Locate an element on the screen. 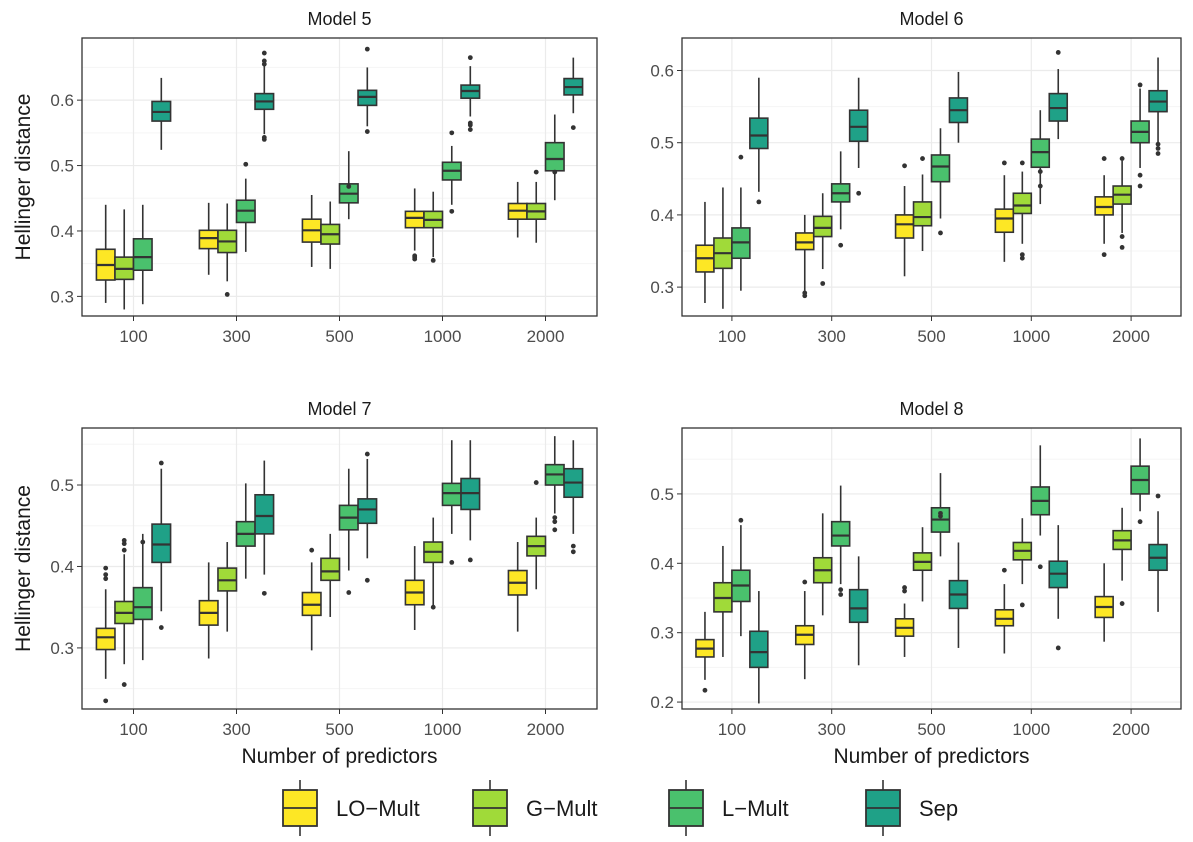 The height and width of the screenshot is (842, 1193). y-axis-label: Hellinger distance is located at coordinates (23, 568).